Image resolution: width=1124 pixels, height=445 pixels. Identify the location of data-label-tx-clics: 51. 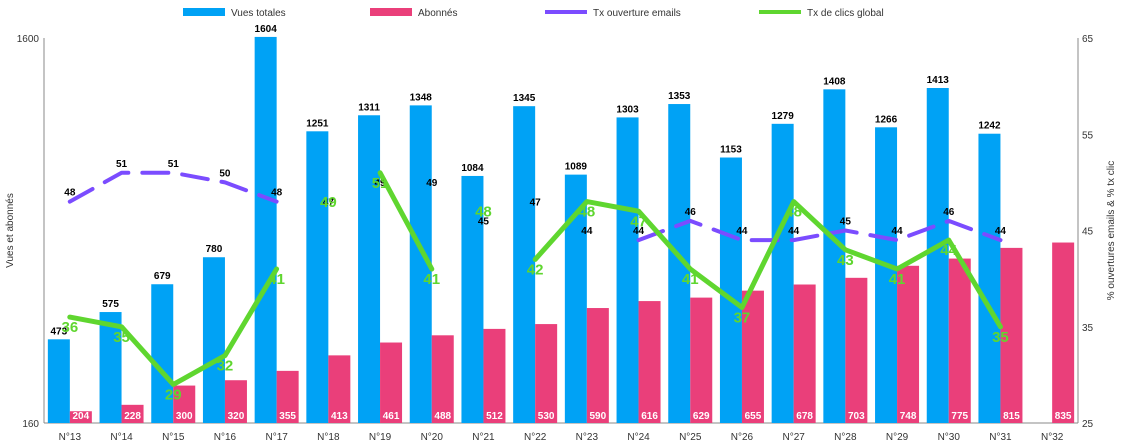
(380, 183).